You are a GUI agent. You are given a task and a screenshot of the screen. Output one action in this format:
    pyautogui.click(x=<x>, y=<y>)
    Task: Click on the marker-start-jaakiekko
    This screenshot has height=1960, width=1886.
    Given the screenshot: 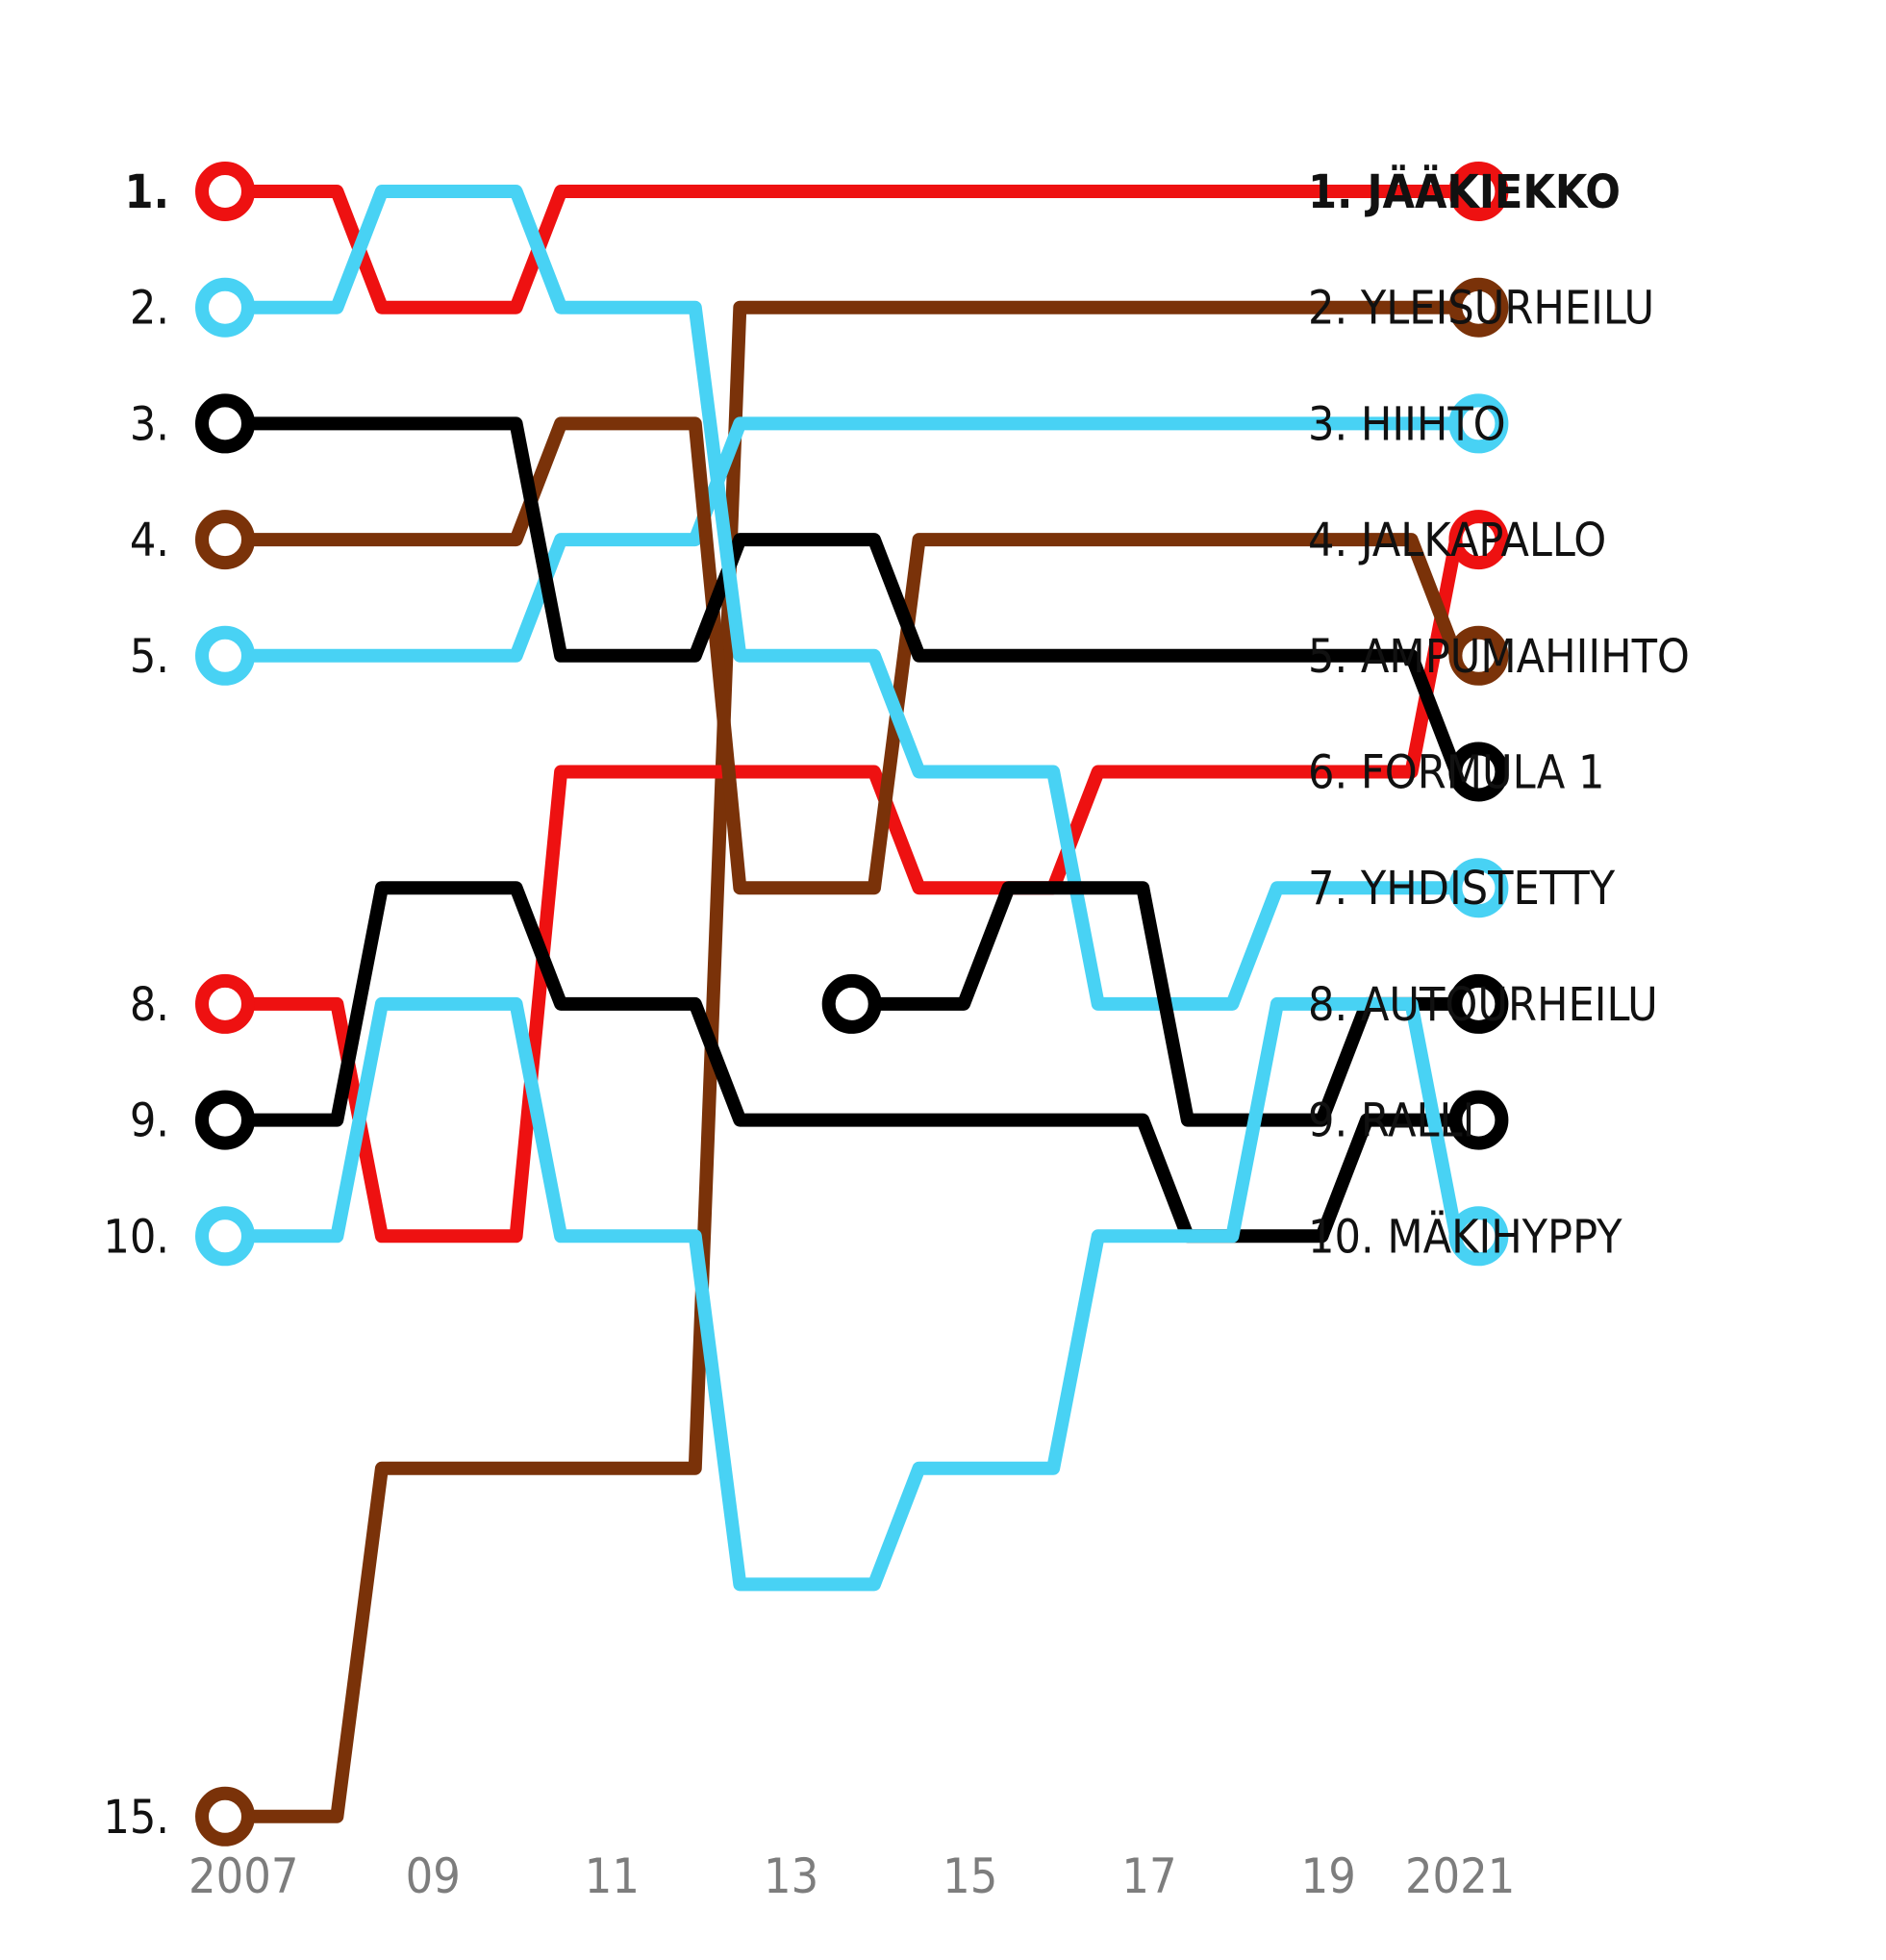 What is the action you would take?
    pyautogui.click(x=225, y=191)
    